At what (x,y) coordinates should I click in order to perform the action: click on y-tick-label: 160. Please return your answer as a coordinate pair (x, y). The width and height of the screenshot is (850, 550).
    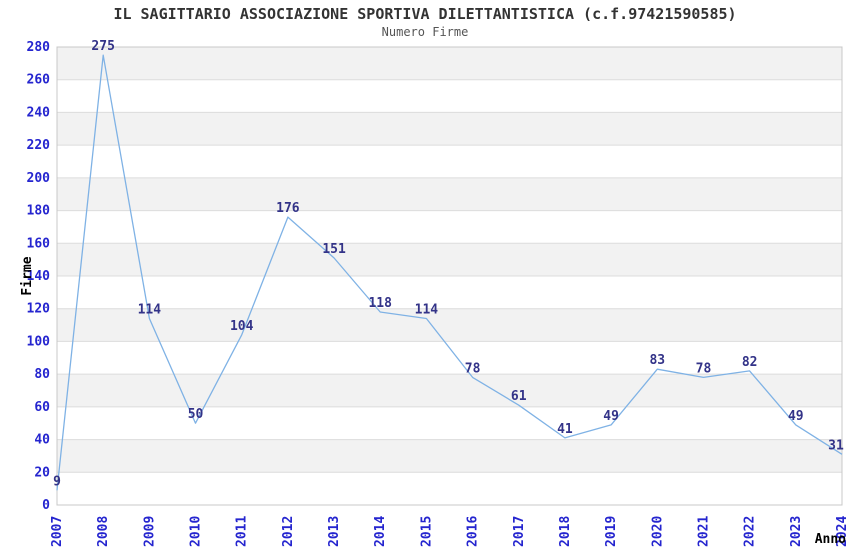
    Looking at the image, I should click on (39, 243).